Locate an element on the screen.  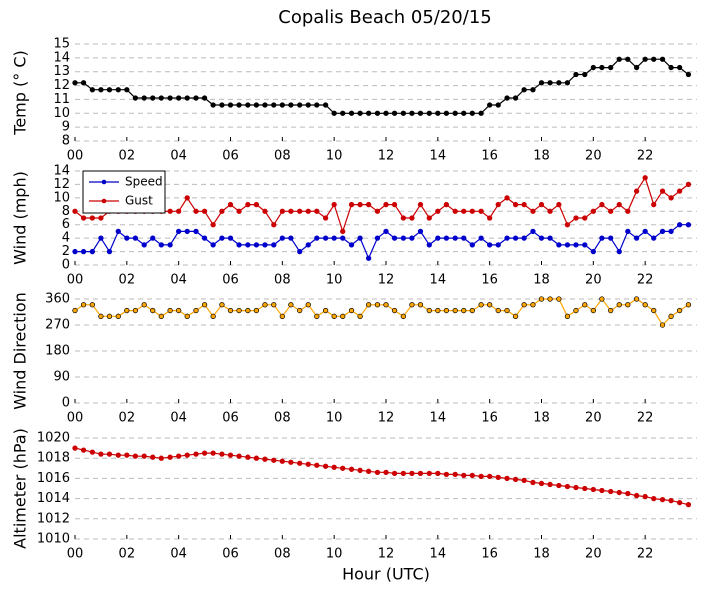
y-tick-label: 360 is located at coordinates (57, 299).